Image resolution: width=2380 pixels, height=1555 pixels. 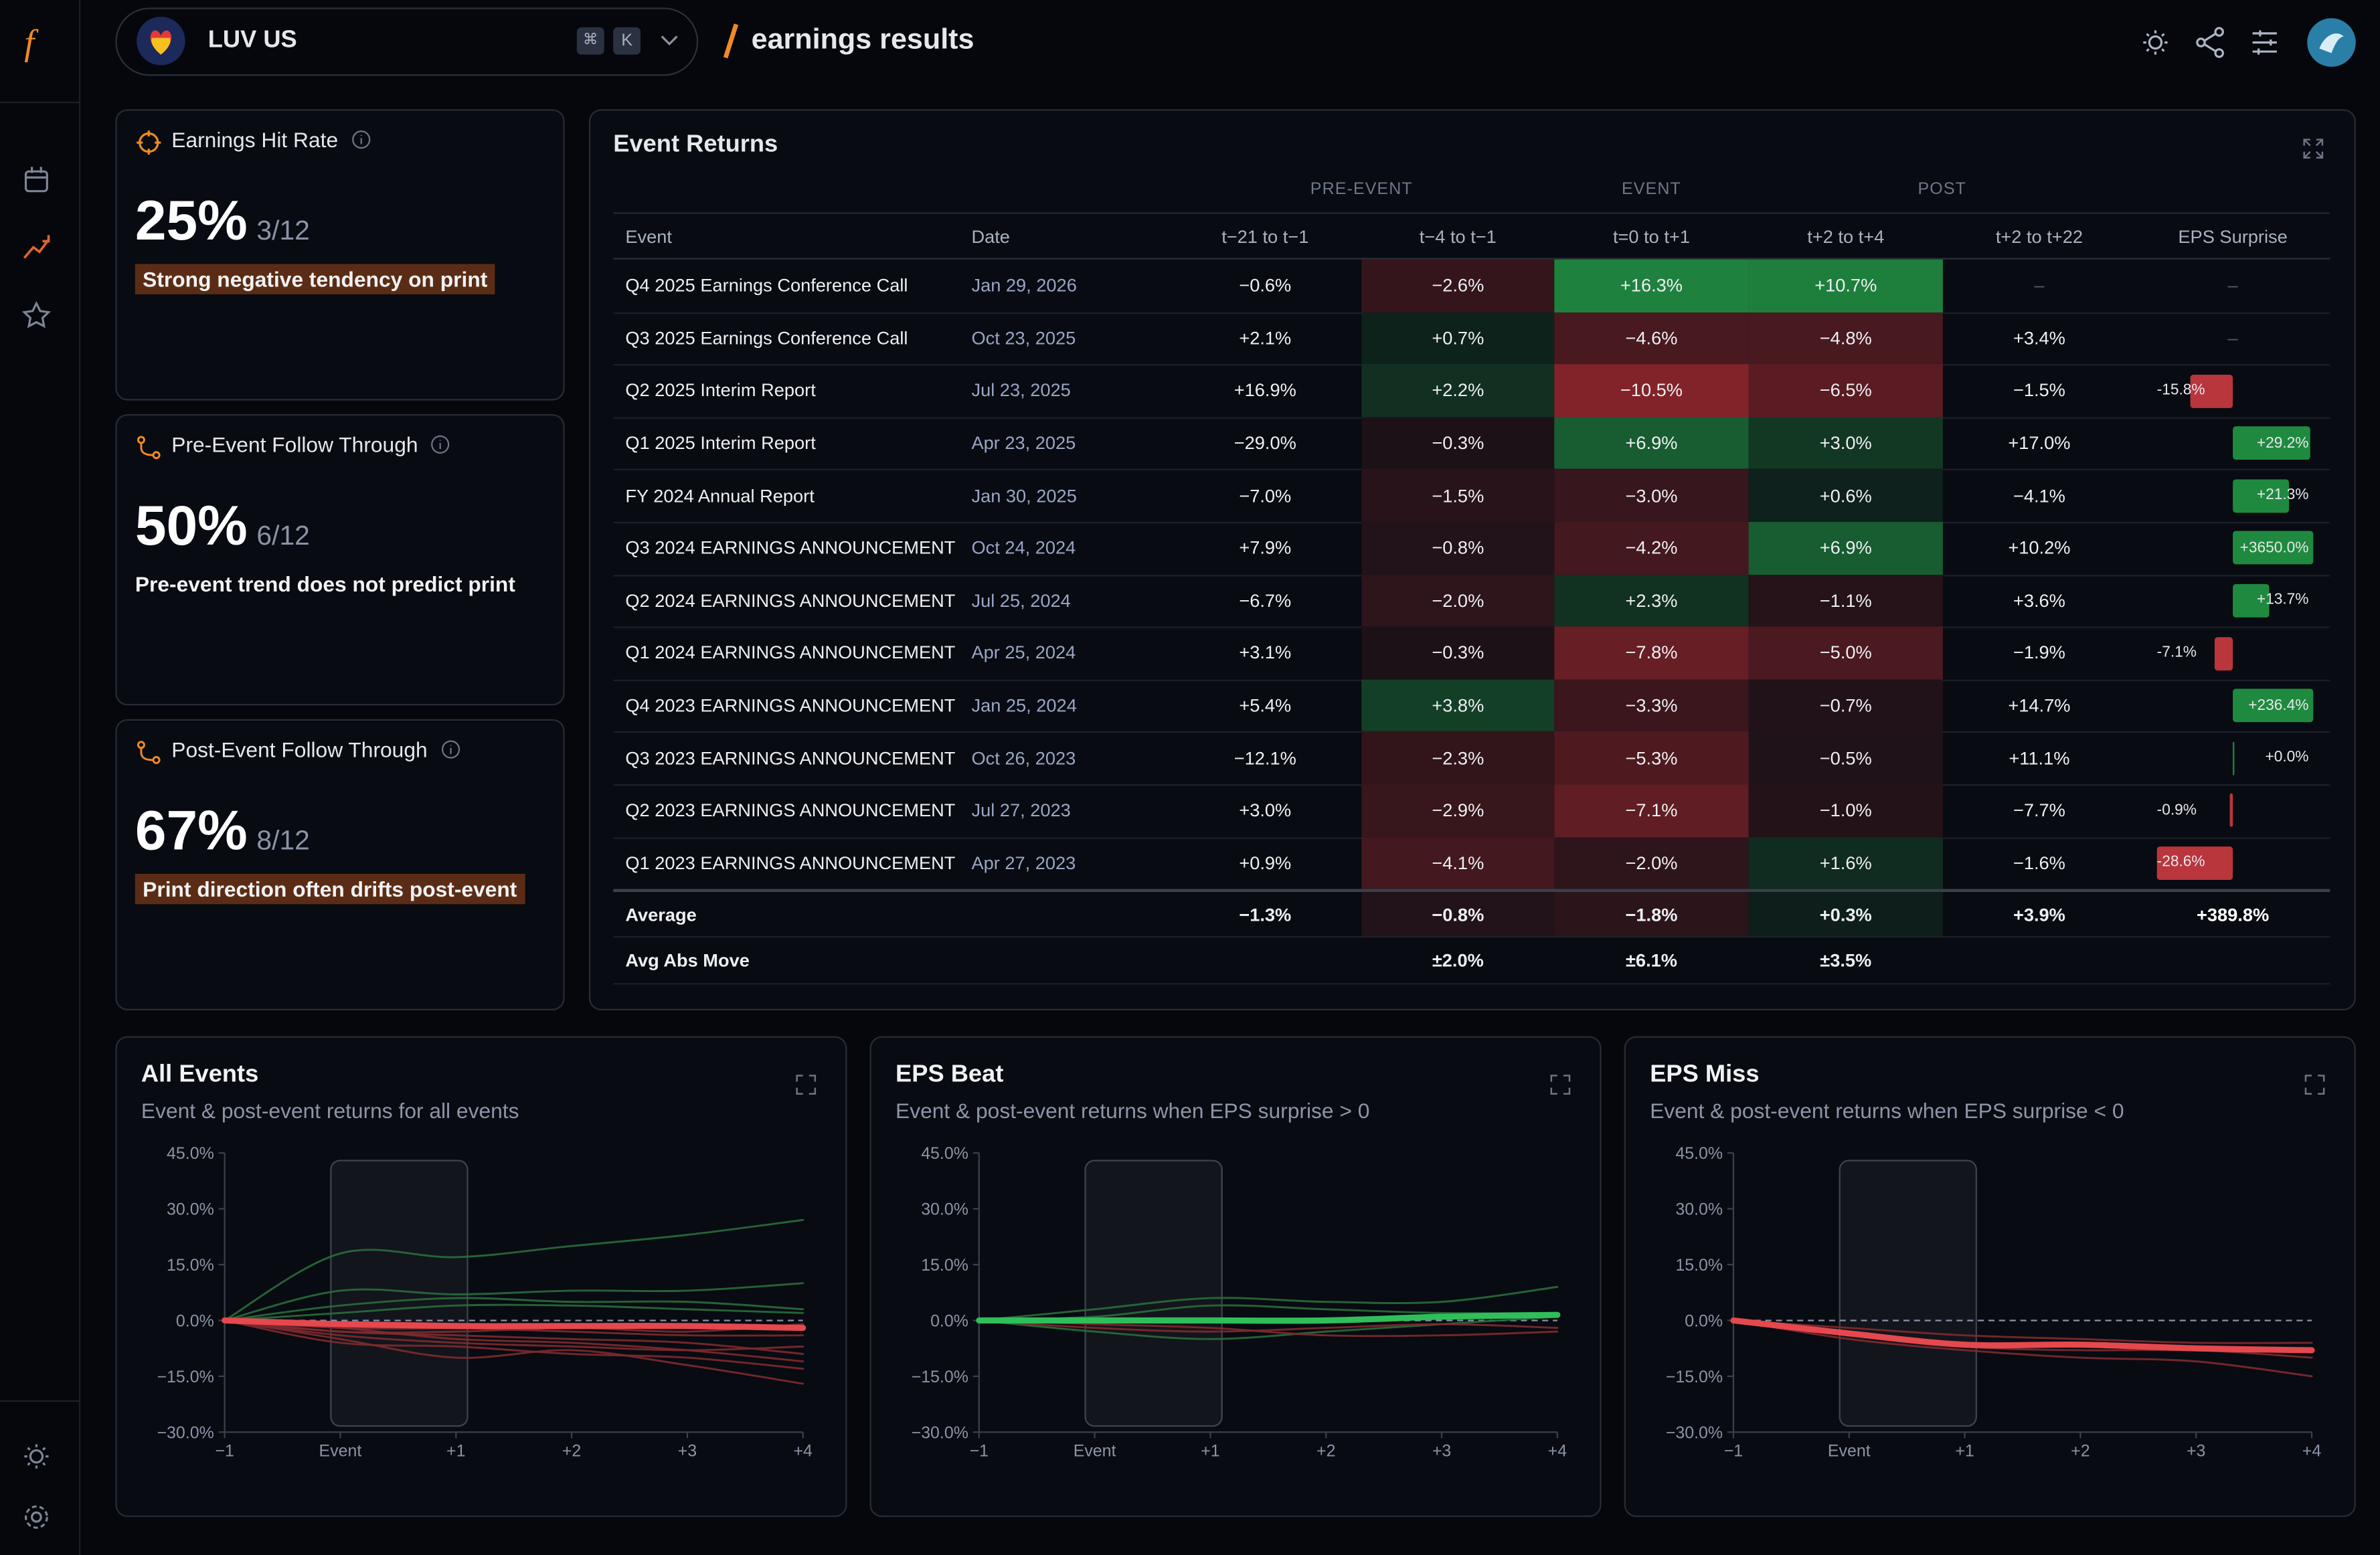 What do you see at coordinates (790, 811) in the screenshot?
I see `event-name: Q2 2023 EARNINGS ANNOUNCEMENT` at bounding box center [790, 811].